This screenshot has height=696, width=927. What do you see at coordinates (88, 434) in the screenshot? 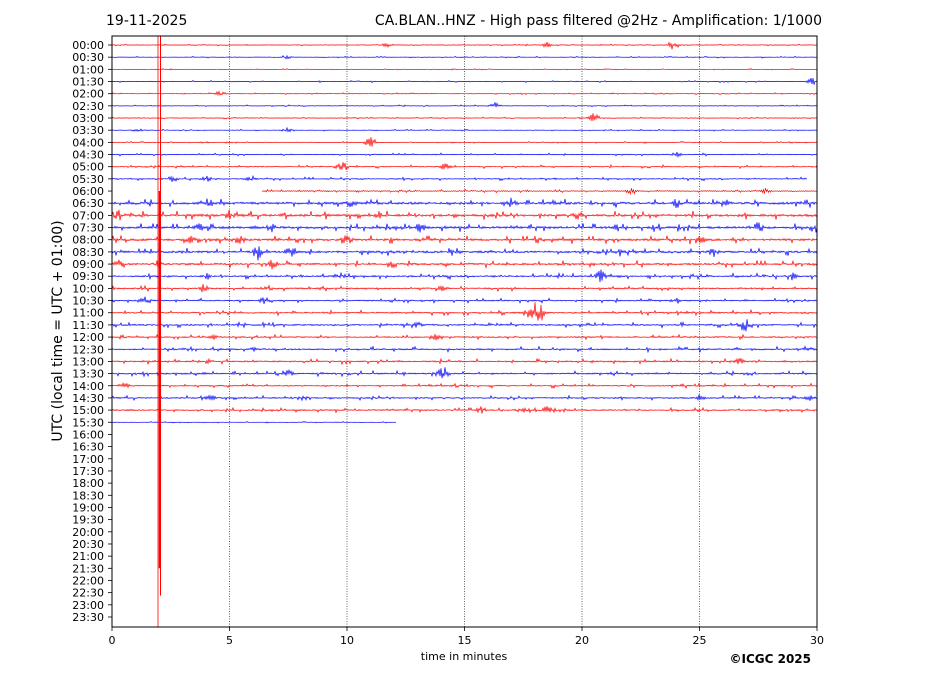
I see `y-tick-label: 16:00` at bounding box center [88, 434].